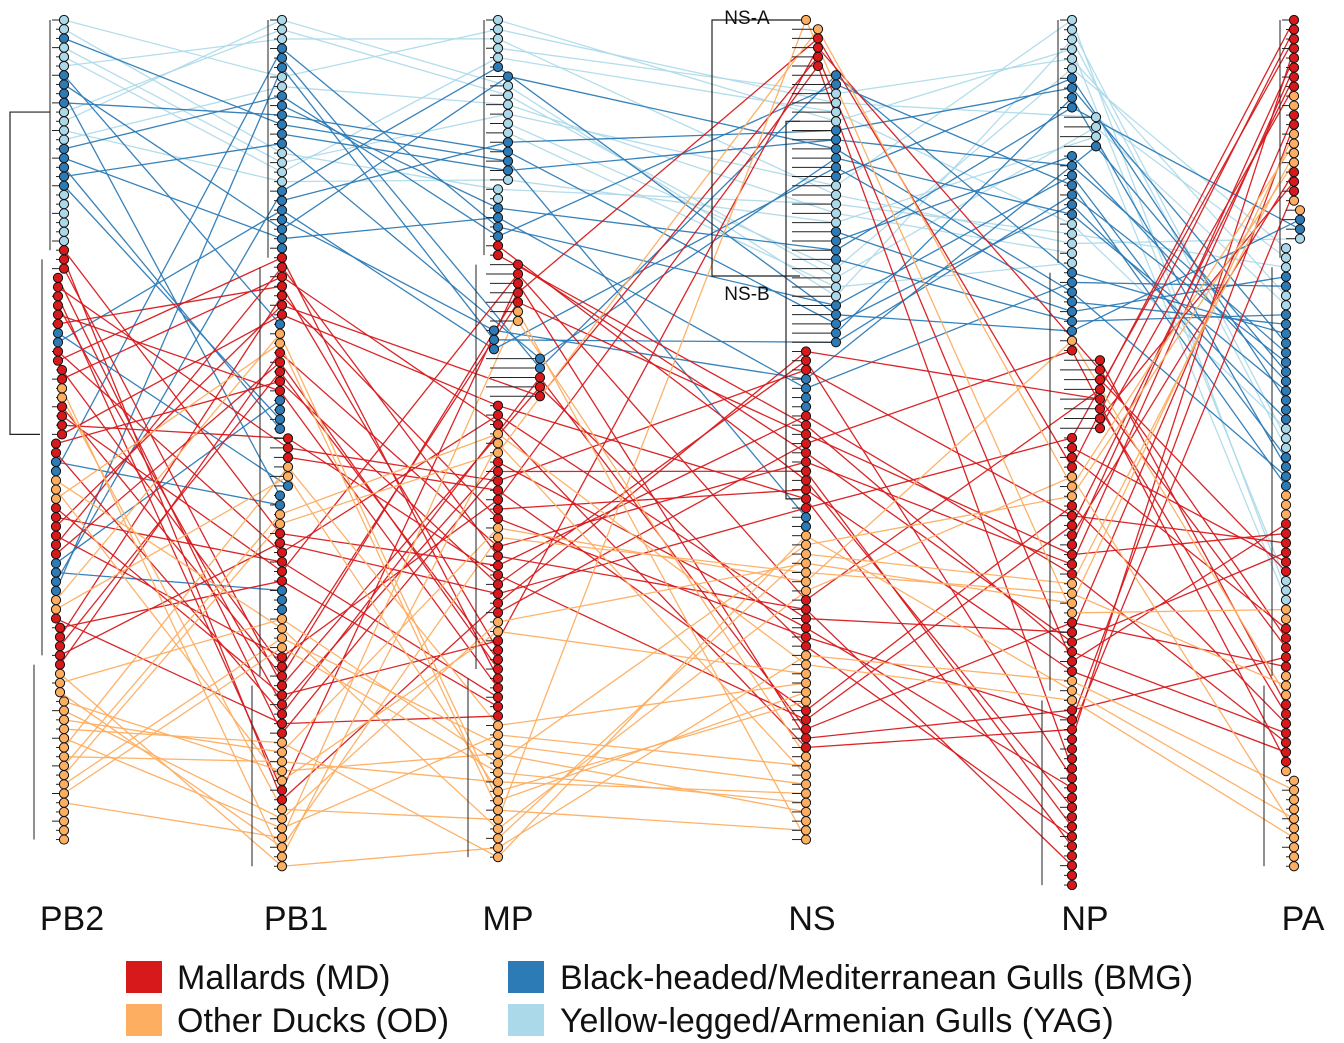 This screenshot has width=1344, height=1043. What do you see at coordinates (283, 978) in the screenshot?
I see `legend-label-md: Mallards (MD)` at bounding box center [283, 978].